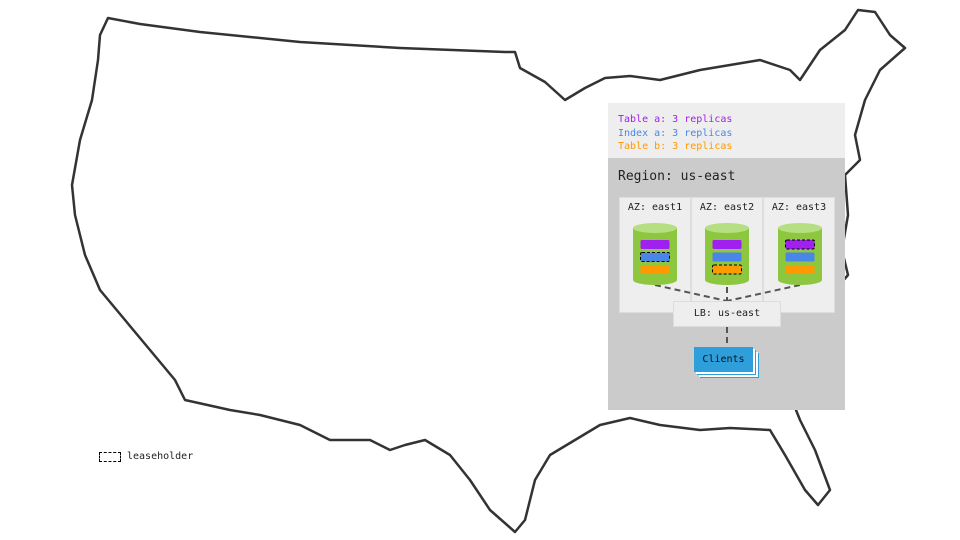 The height and width of the screenshot is (540, 960). I want to click on clients-box: Clients, so click(723, 359).